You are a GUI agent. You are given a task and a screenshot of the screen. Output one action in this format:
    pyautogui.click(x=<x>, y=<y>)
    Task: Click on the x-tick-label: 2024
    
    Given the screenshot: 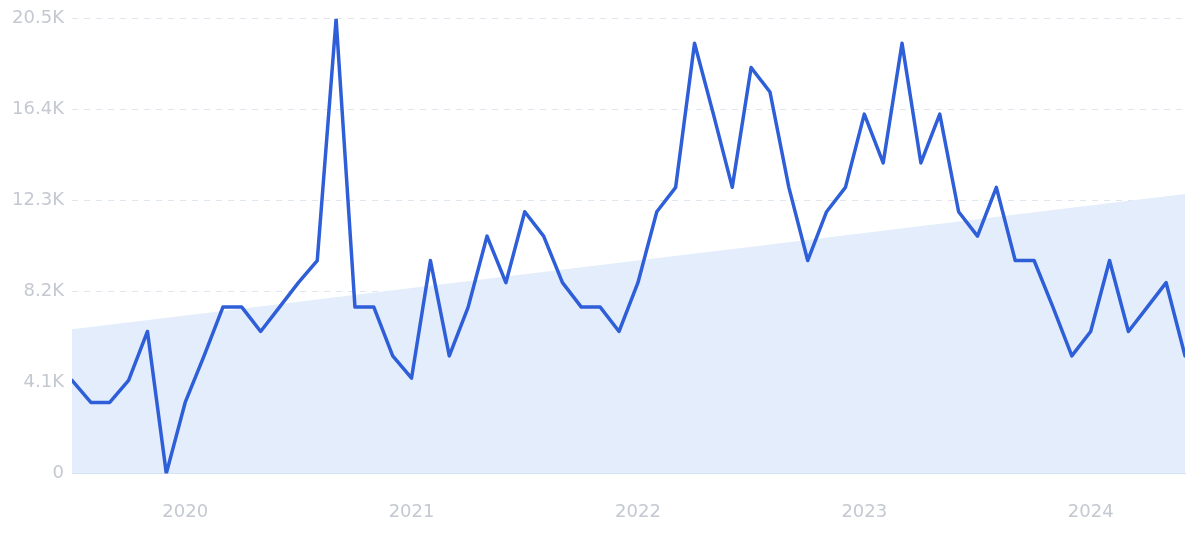 What is the action you would take?
    pyautogui.click(x=1090, y=510)
    